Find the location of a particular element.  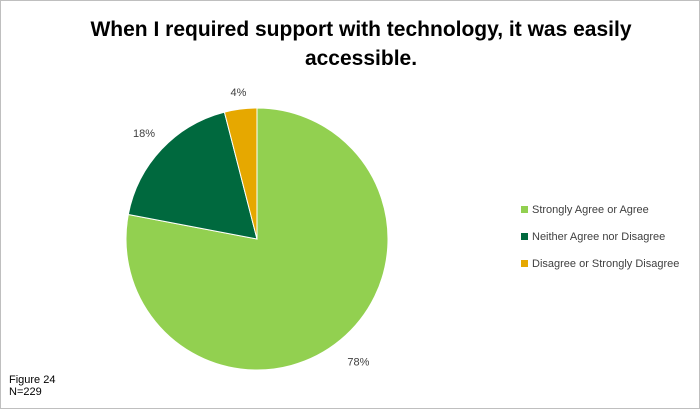

legend-label-neither-agree-nor-disagree: Neither Agree nor Disagree is located at coordinates (598, 237).